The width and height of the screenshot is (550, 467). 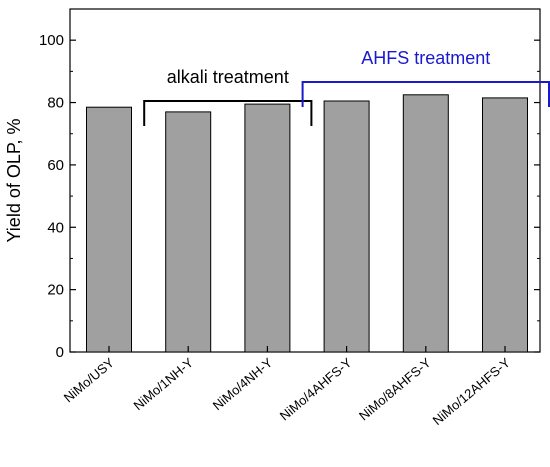 What do you see at coordinates (51, 40) in the screenshot?
I see `y-tick-label: 100` at bounding box center [51, 40].